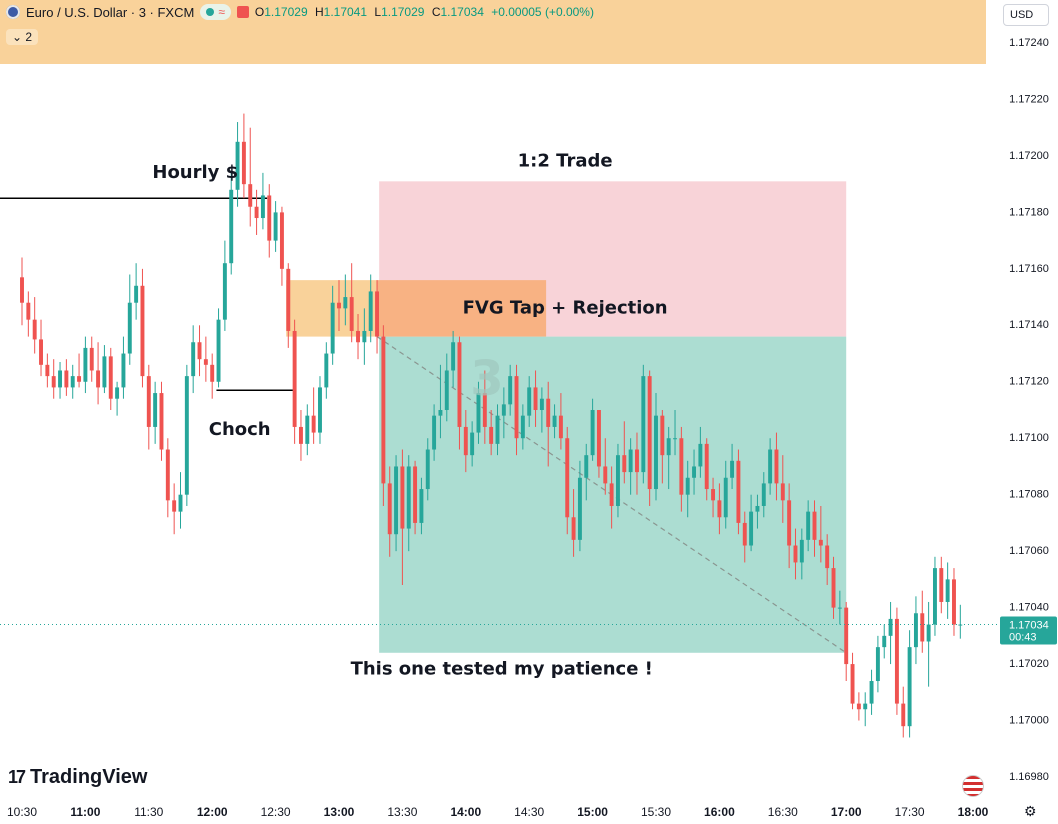 Image resolution: width=1058 pixels, height=824 pixels. Describe the element at coordinates (1026, 15) in the screenshot. I see `currency-selector: USD` at that location.